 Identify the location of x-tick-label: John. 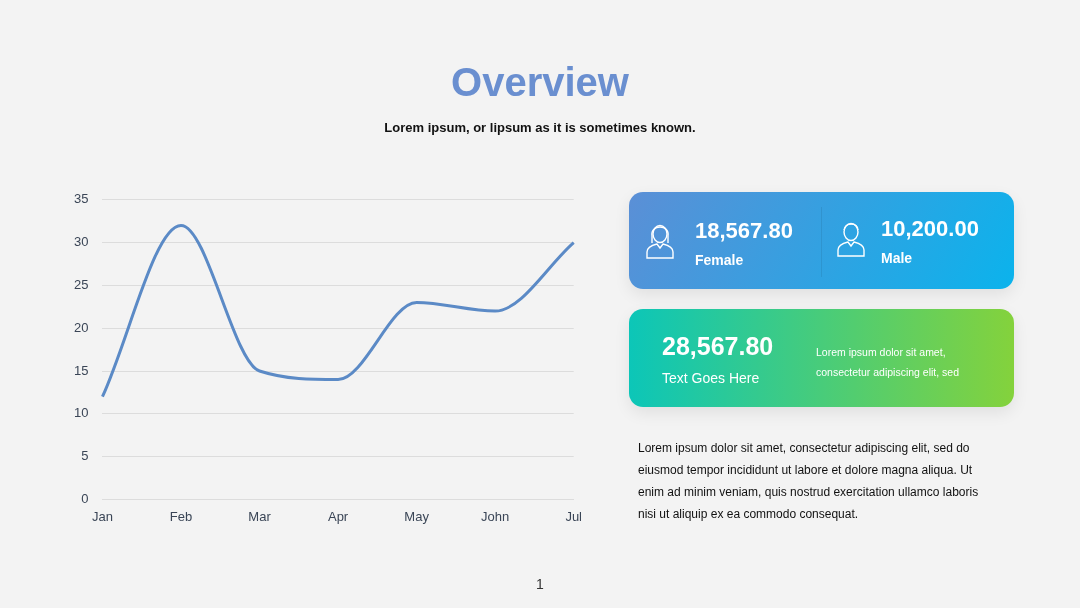
(495, 516).